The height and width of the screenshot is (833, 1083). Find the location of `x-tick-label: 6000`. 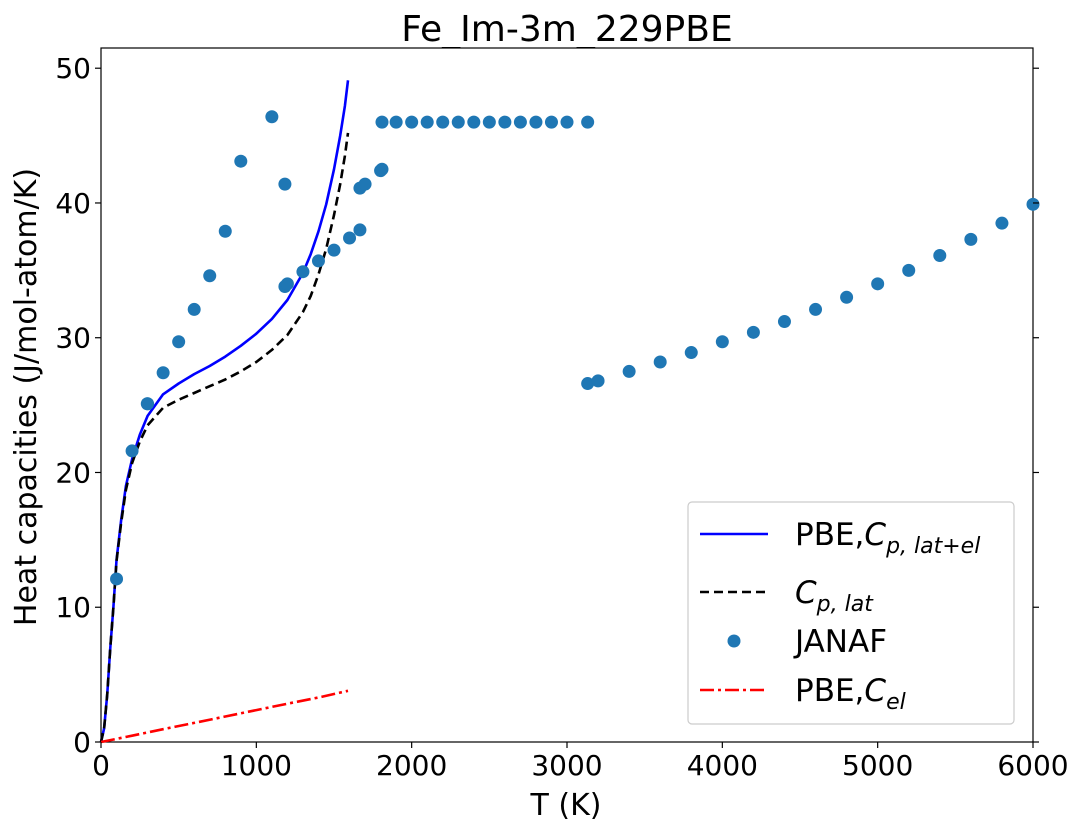

x-tick-label: 6000 is located at coordinates (1032, 765).